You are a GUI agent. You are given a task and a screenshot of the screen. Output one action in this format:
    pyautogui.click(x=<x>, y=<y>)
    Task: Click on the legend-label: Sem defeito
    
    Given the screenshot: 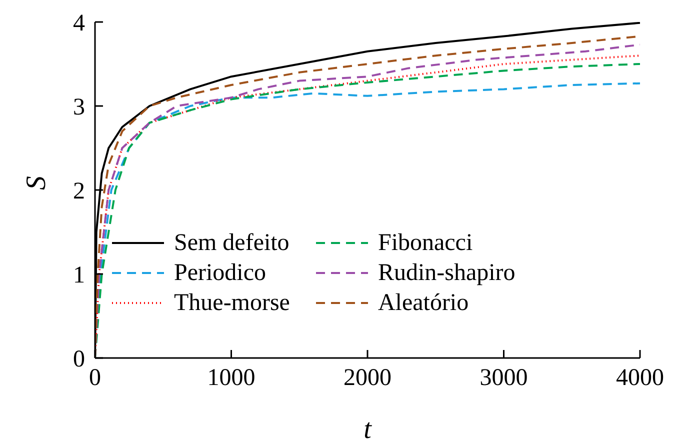 What is the action you would take?
    pyautogui.click(x=232, y=243)
    